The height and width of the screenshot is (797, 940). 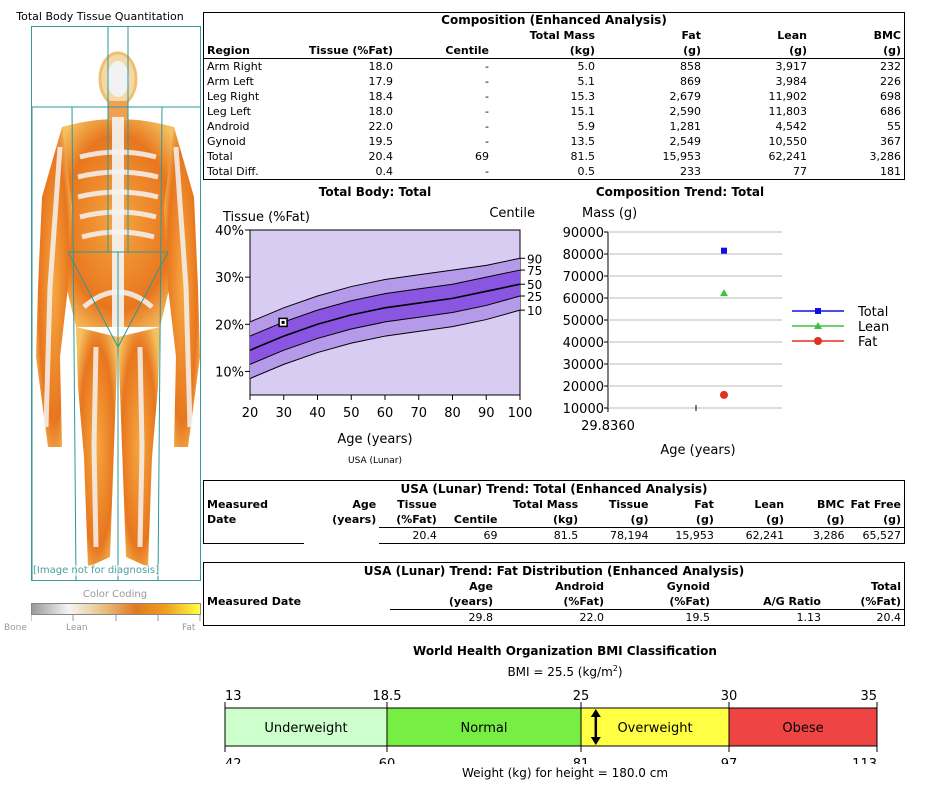 I want to click on total-body-chart-title: Total Body: Total, so click(x=375, y=192).